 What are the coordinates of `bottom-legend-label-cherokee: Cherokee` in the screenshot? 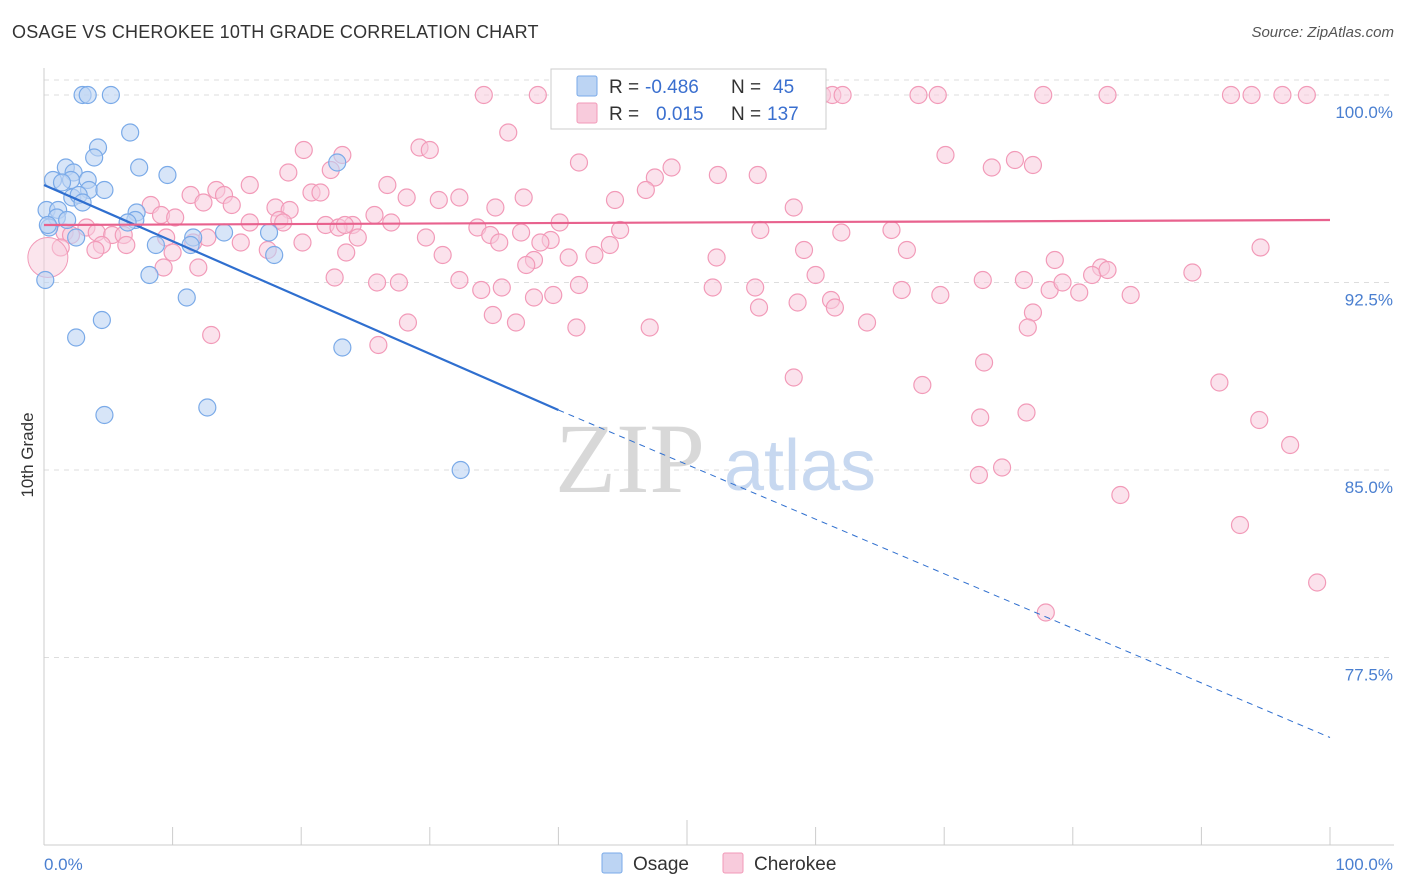 It's located at (795, 864).